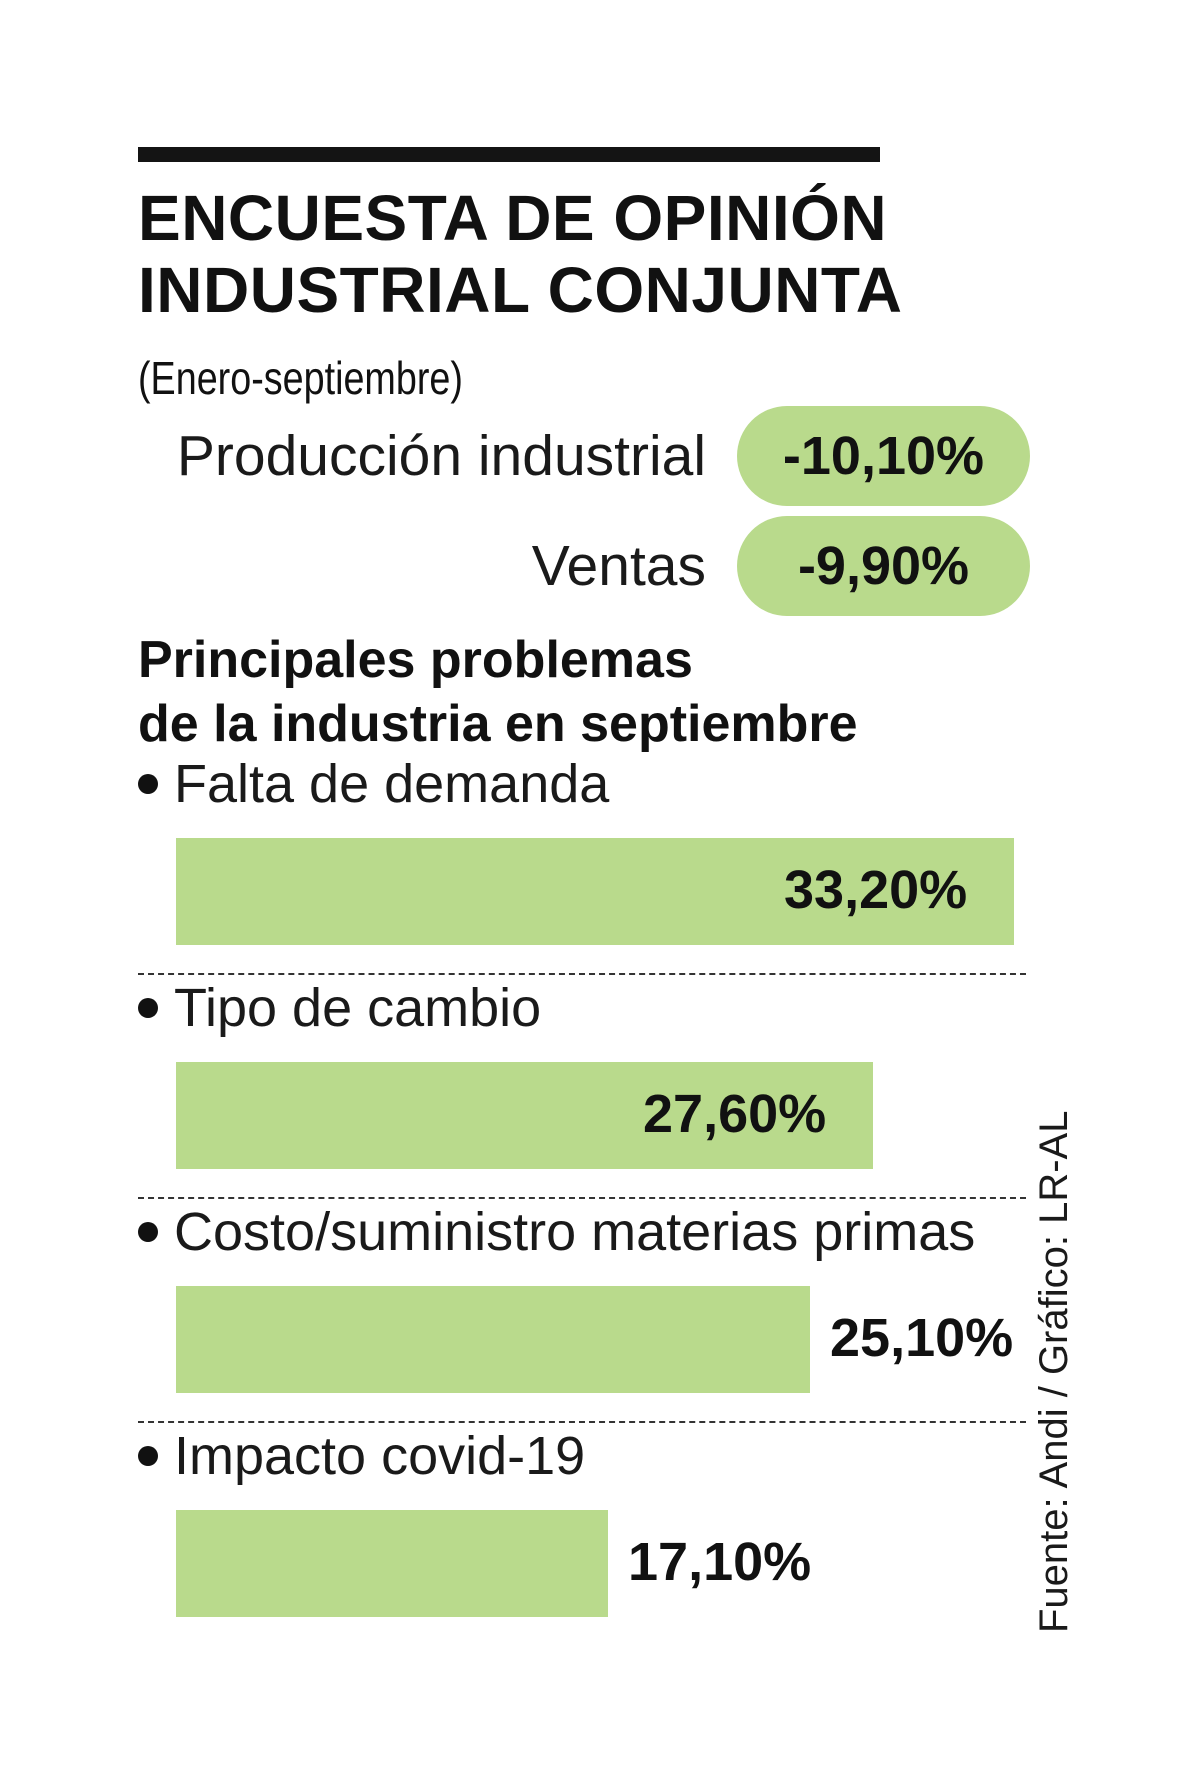 The width and height of the screenshot is (1200, 1779). I want to click on title-line-2: INDUSTRIAL CONJUNTA, so click(520, 290).